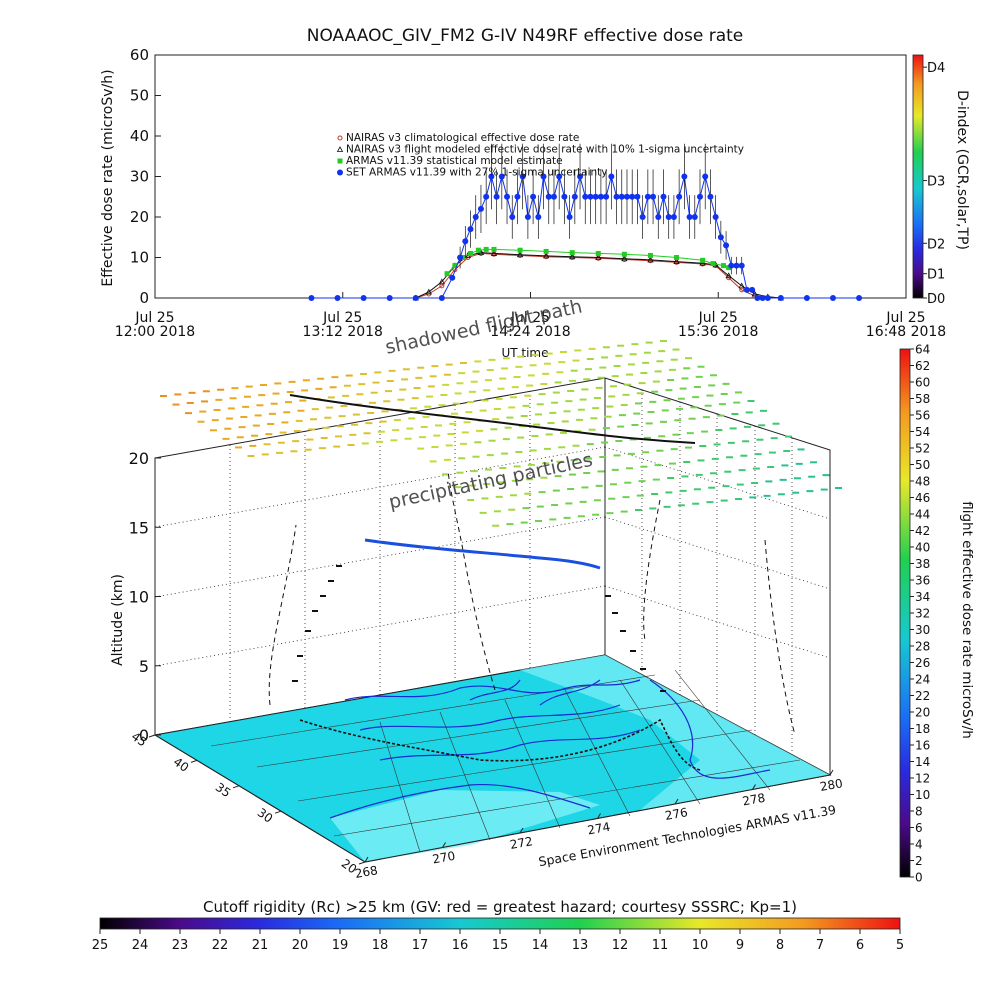 This screenshot has height=1000, width=1000. I want to click on altitude-tick-label: 5, so click(144, 666).